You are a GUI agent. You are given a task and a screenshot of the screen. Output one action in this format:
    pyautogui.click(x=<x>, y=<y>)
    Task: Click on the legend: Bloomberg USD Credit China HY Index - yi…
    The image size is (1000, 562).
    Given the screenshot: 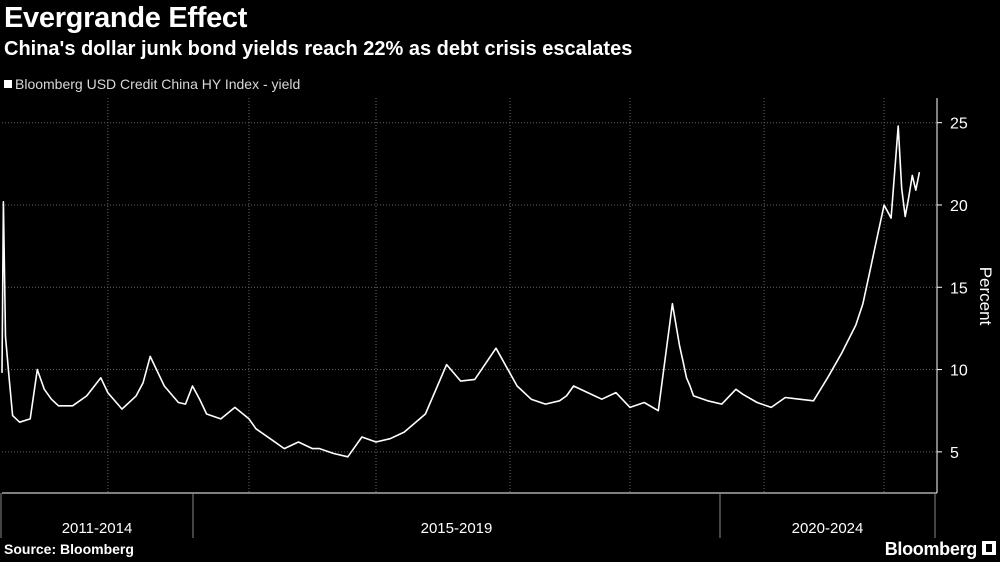 What is the action you would take?
    pyautogui.click(x=152, y=84)
    